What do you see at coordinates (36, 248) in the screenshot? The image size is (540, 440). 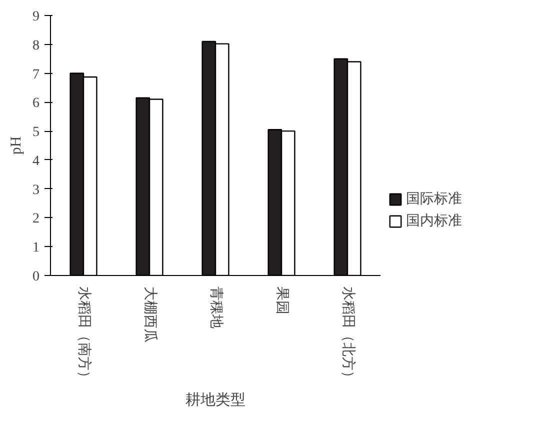 I see `y-tick-label: 1` at bounding box center [36, 248].